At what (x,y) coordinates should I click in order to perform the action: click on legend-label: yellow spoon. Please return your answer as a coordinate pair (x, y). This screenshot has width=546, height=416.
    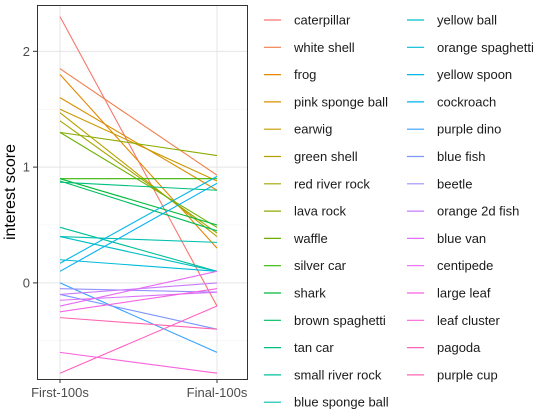
    Looking at the image, I should click on (474, 74).